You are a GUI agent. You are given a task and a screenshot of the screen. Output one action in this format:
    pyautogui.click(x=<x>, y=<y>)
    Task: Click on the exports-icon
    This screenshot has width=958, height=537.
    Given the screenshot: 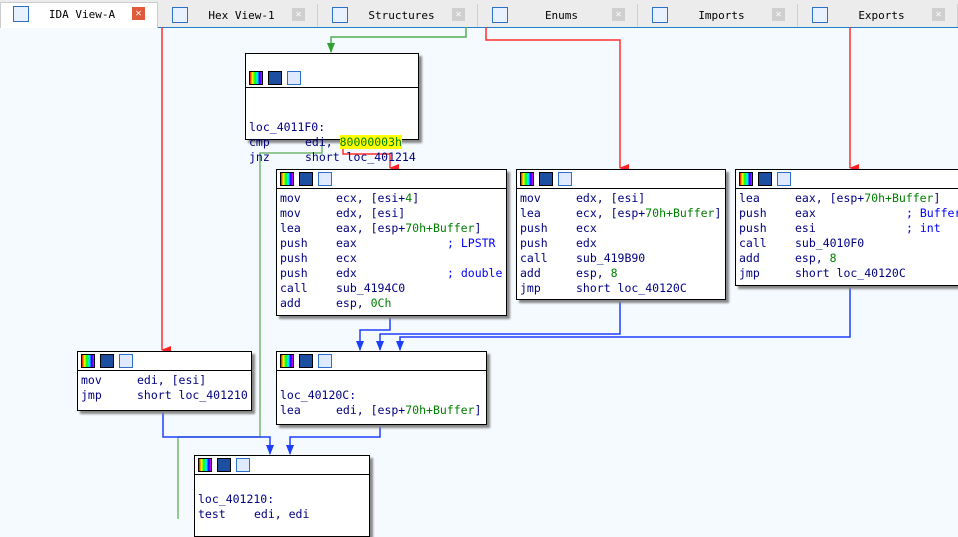 What is the action you would take?
    pyautogui.click(x=820, y=15)
    